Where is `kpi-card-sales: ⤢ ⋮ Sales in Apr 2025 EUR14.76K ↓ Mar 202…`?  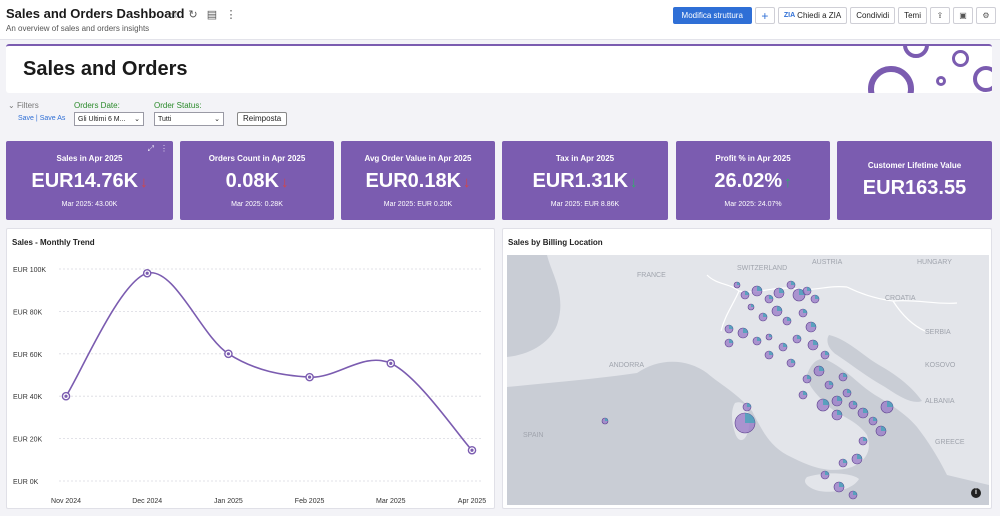 kpi-card-sales: ⤢ ⋮ Sales in Apr 2025 EUR14.76K ↓ Mar 202… is located at coordinates (89, 180).